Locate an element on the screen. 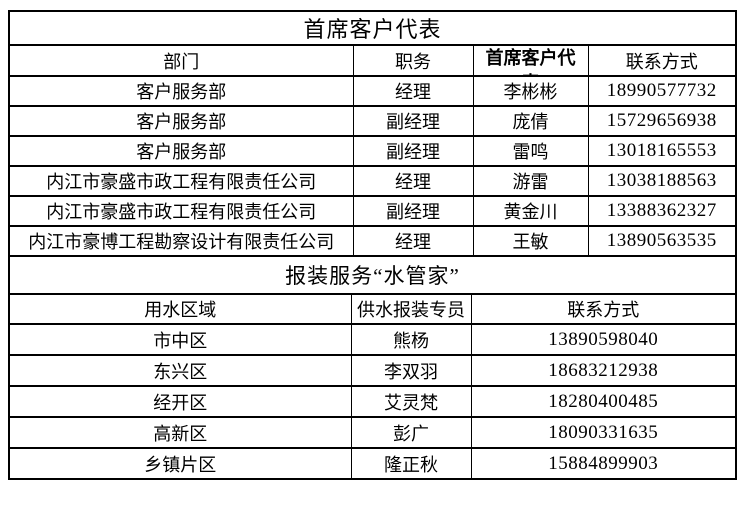 The image size is (743, 506). table1-header-row: 部门 职务 首席客户代表 联系方式 is located at coordinates (372, 60).